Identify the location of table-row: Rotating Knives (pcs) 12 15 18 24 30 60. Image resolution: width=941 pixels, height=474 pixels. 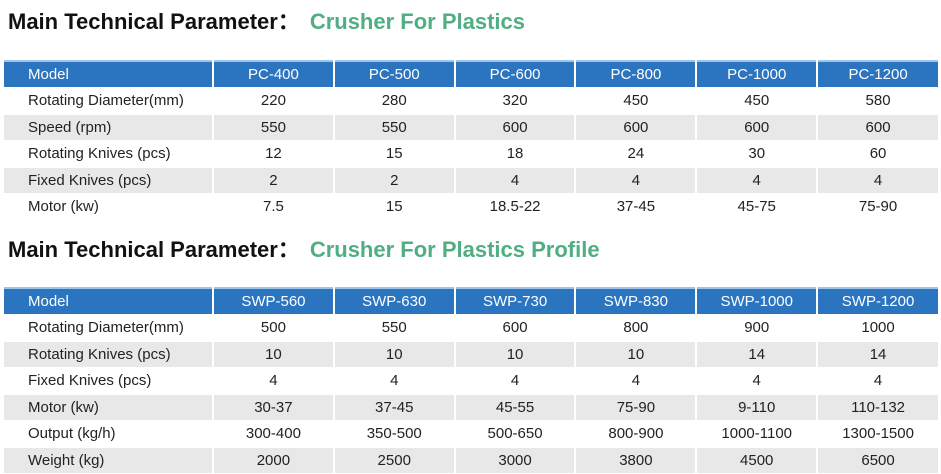
(471, 154).